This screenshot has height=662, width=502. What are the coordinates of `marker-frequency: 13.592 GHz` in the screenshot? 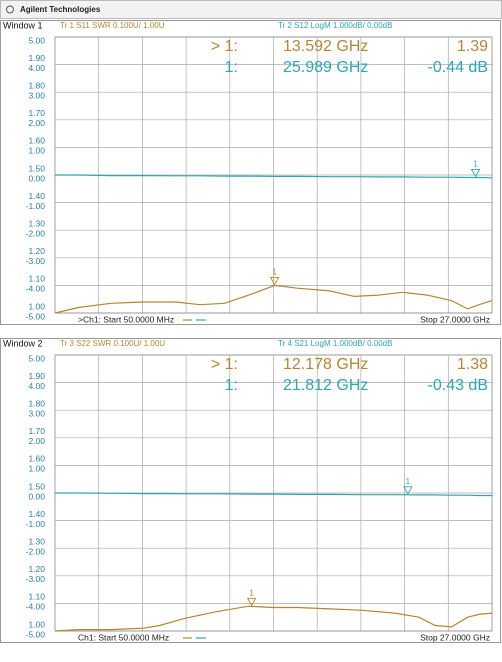 It's located at (325, 46).